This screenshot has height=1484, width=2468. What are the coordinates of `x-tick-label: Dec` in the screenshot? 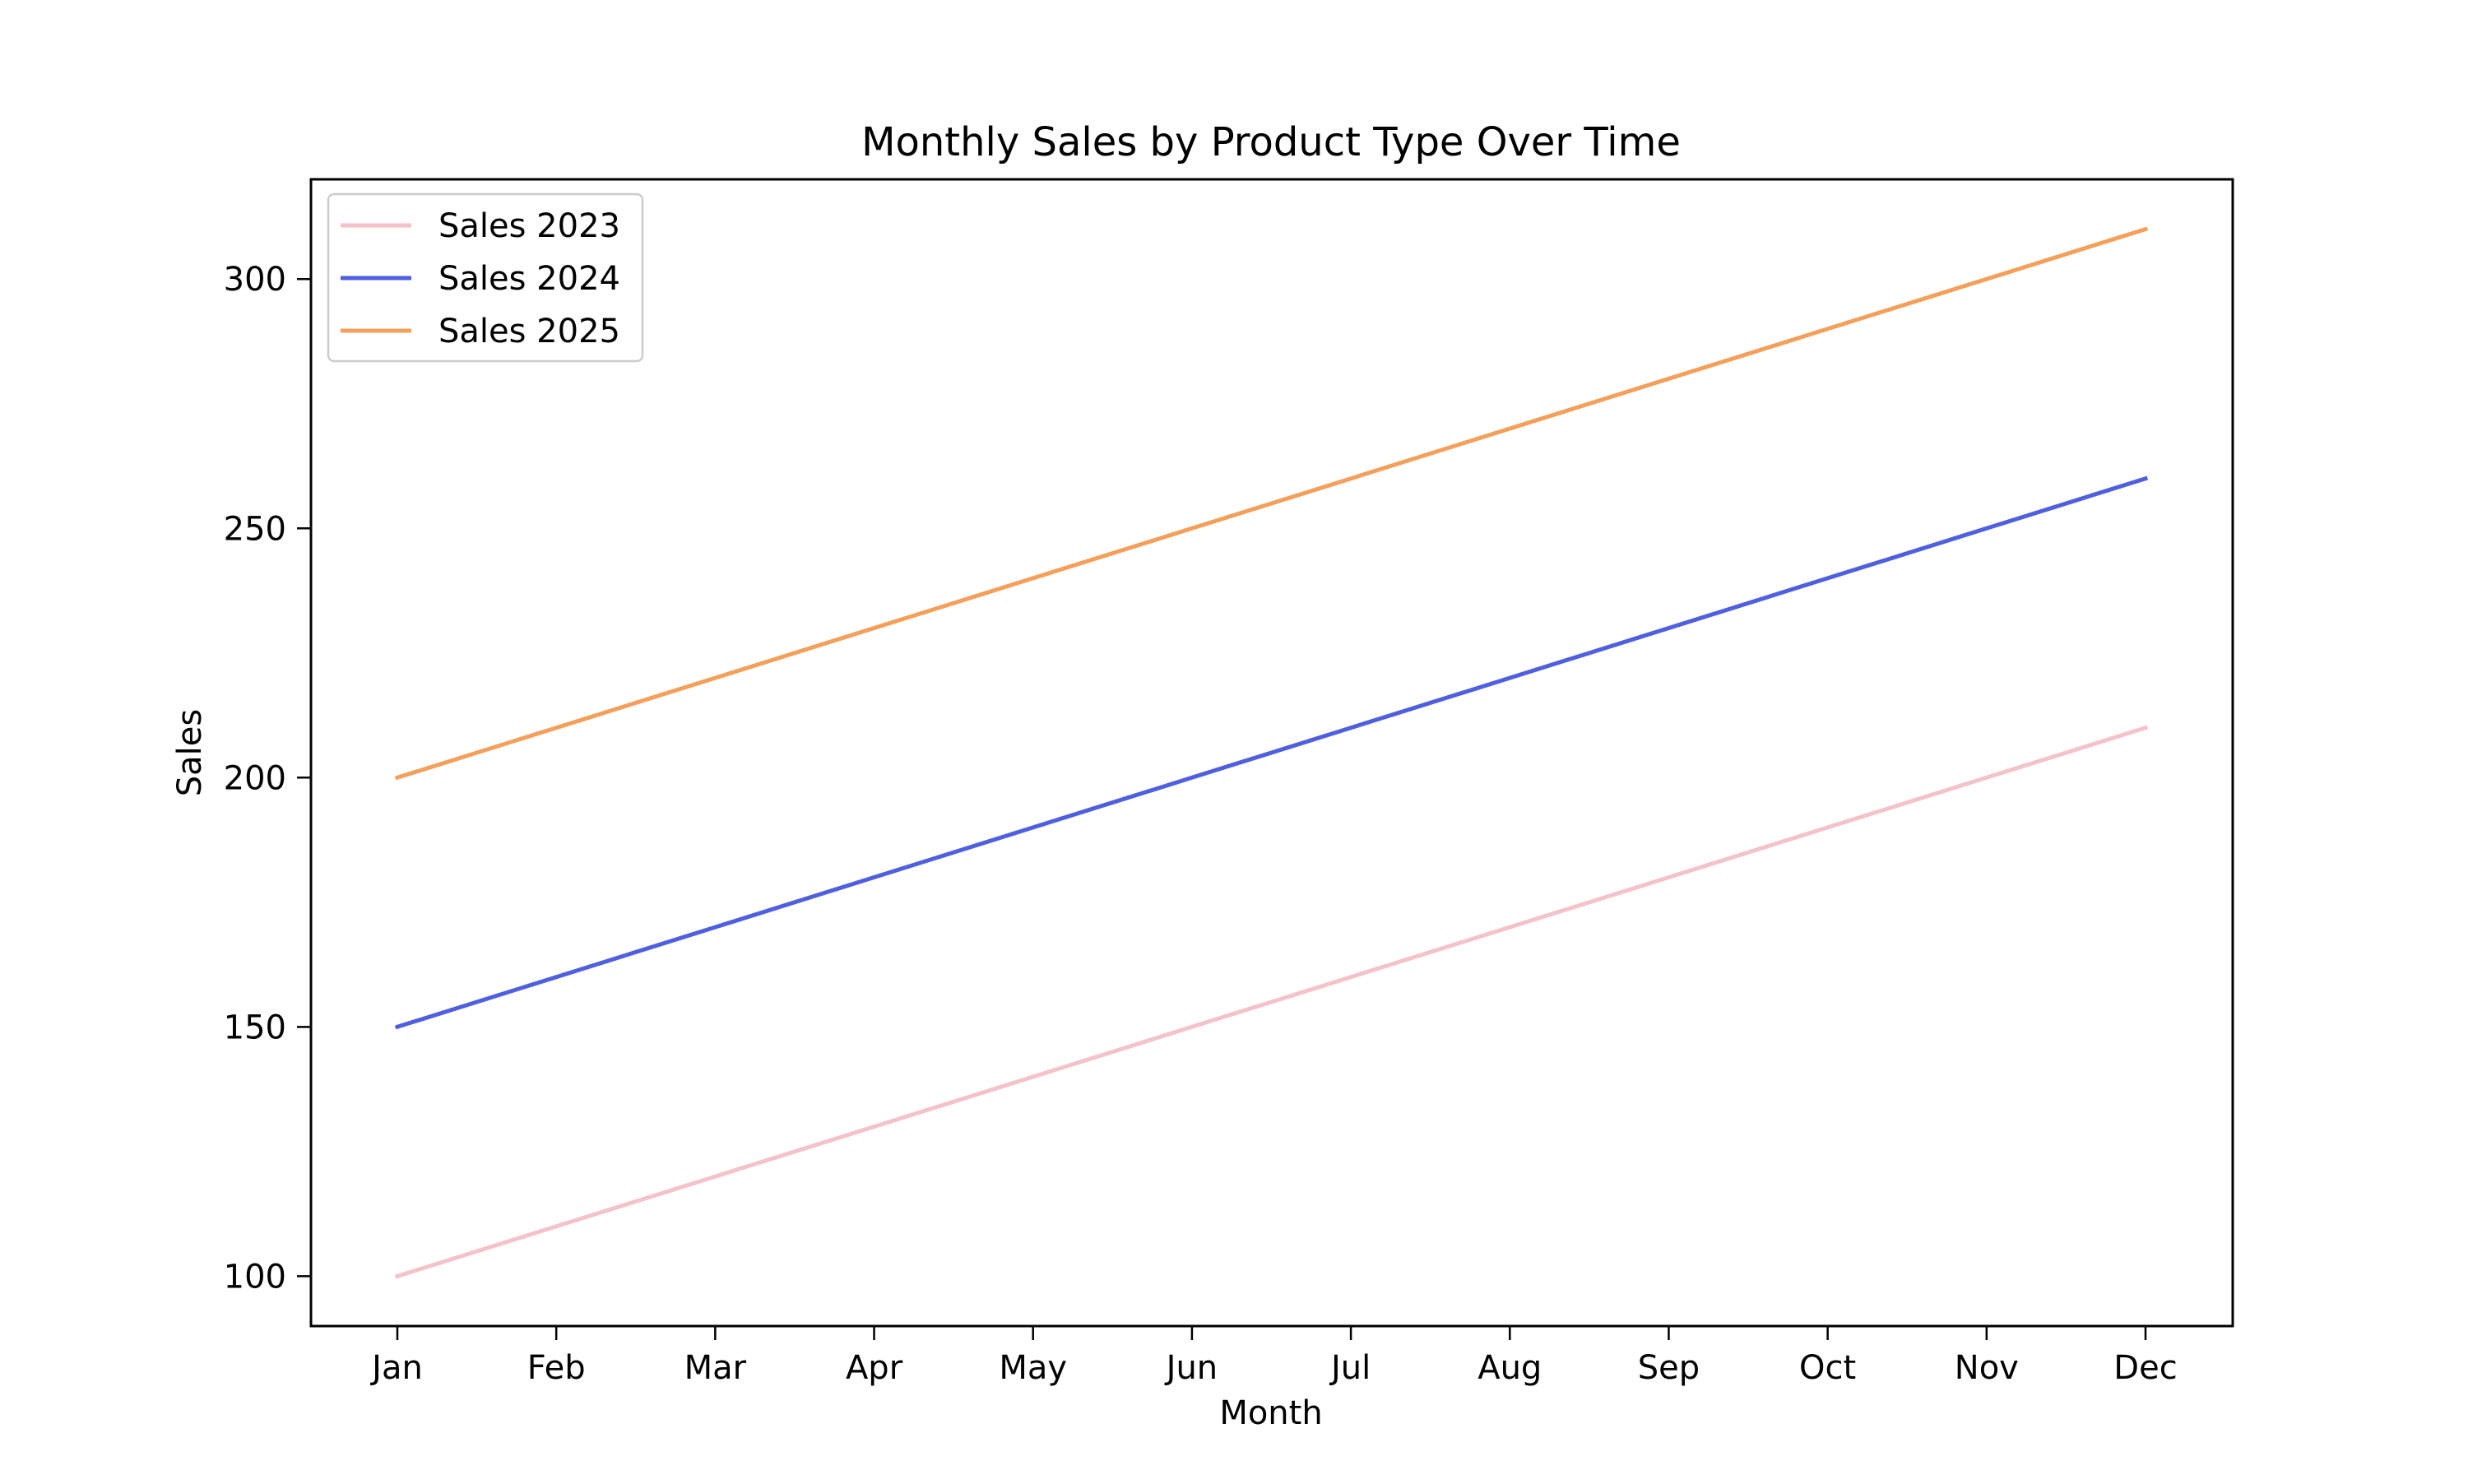 It's located at (2145, 1368).